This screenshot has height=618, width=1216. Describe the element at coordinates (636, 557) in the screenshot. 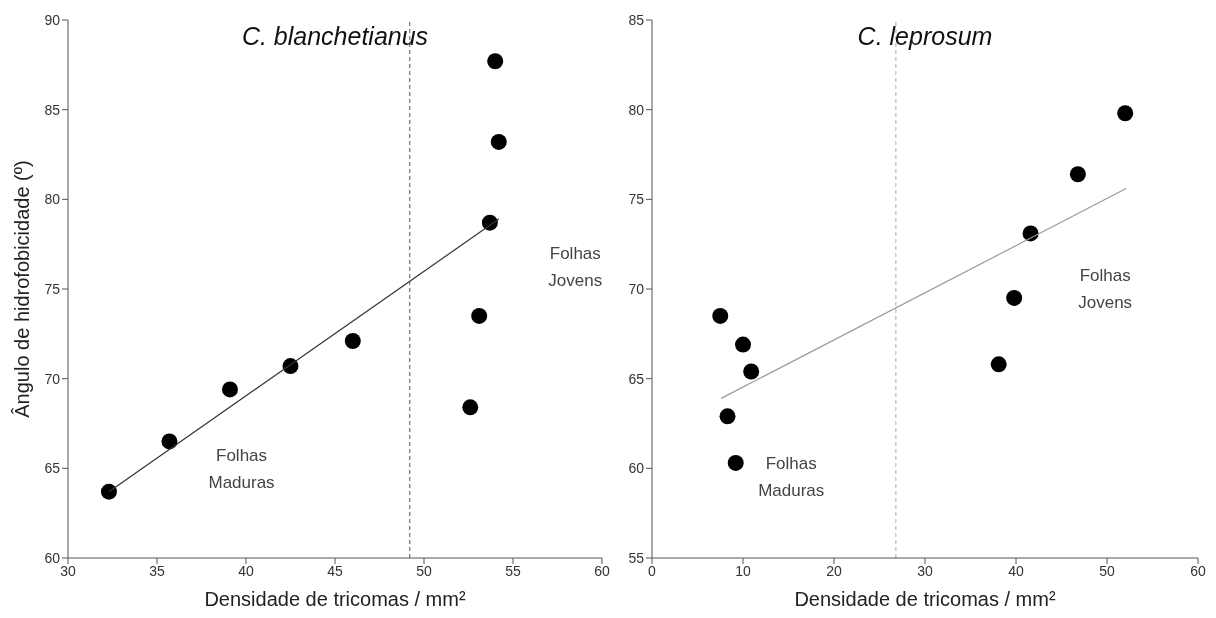

I see `y-tick-label: 55` at that location.